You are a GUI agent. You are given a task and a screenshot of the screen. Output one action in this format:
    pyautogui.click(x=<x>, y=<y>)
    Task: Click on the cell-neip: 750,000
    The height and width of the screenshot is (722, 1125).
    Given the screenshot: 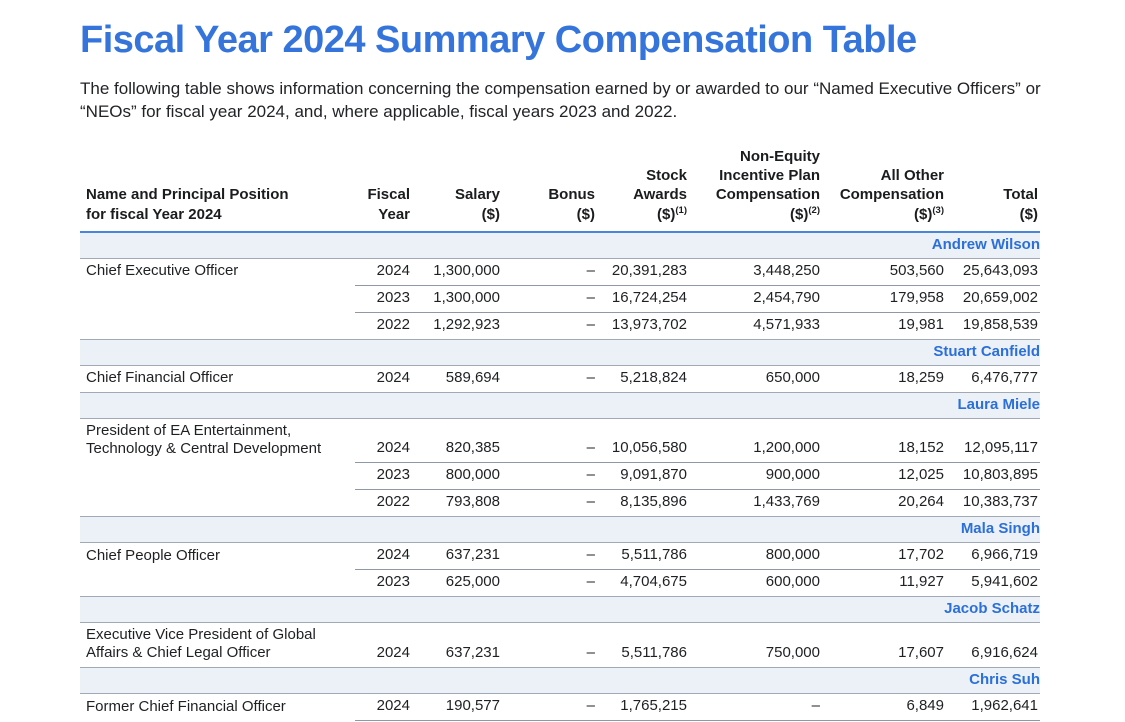 What is the action you would take?
    pyautogui.click(x=792, y=653)
    